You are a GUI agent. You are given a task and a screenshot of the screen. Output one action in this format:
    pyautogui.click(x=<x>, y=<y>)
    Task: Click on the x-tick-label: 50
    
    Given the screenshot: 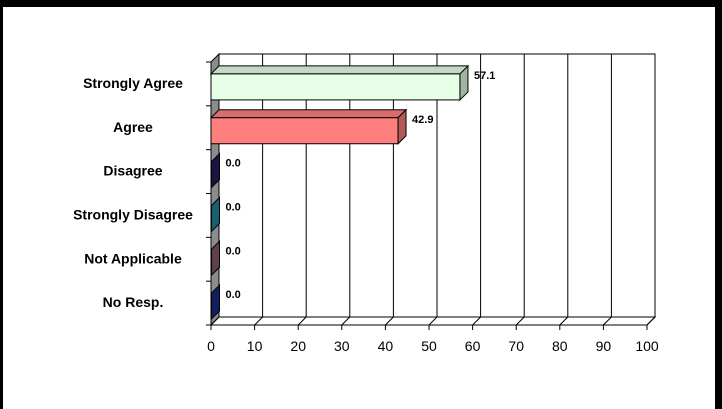 What is the action you would take?
    pyautogui.click(x=429, y=346)
    